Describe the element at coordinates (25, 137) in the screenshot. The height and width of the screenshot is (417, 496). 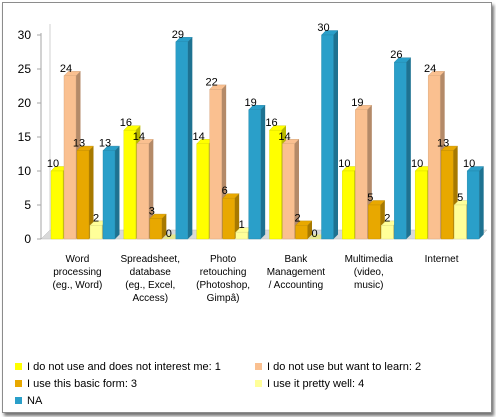
I see `y-tick-label: 15` at that location.